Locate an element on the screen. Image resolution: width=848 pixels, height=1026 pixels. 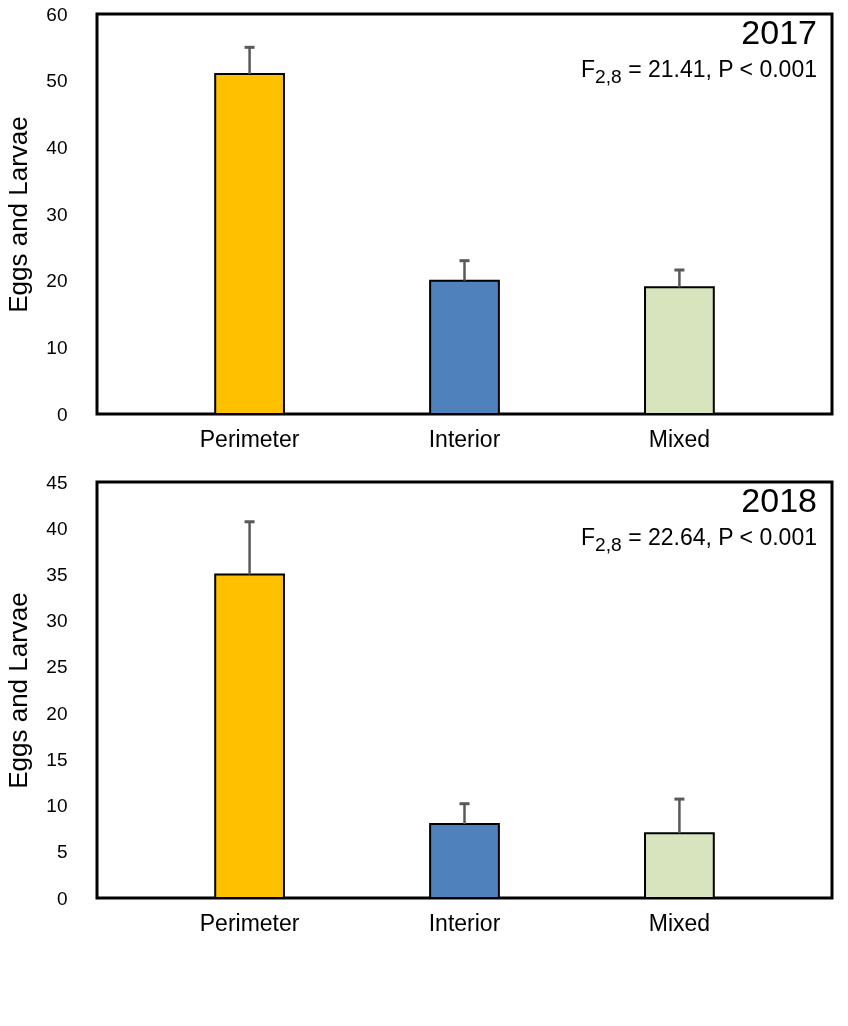
y-tick-label: 35 is located at coordinates (57, 574).